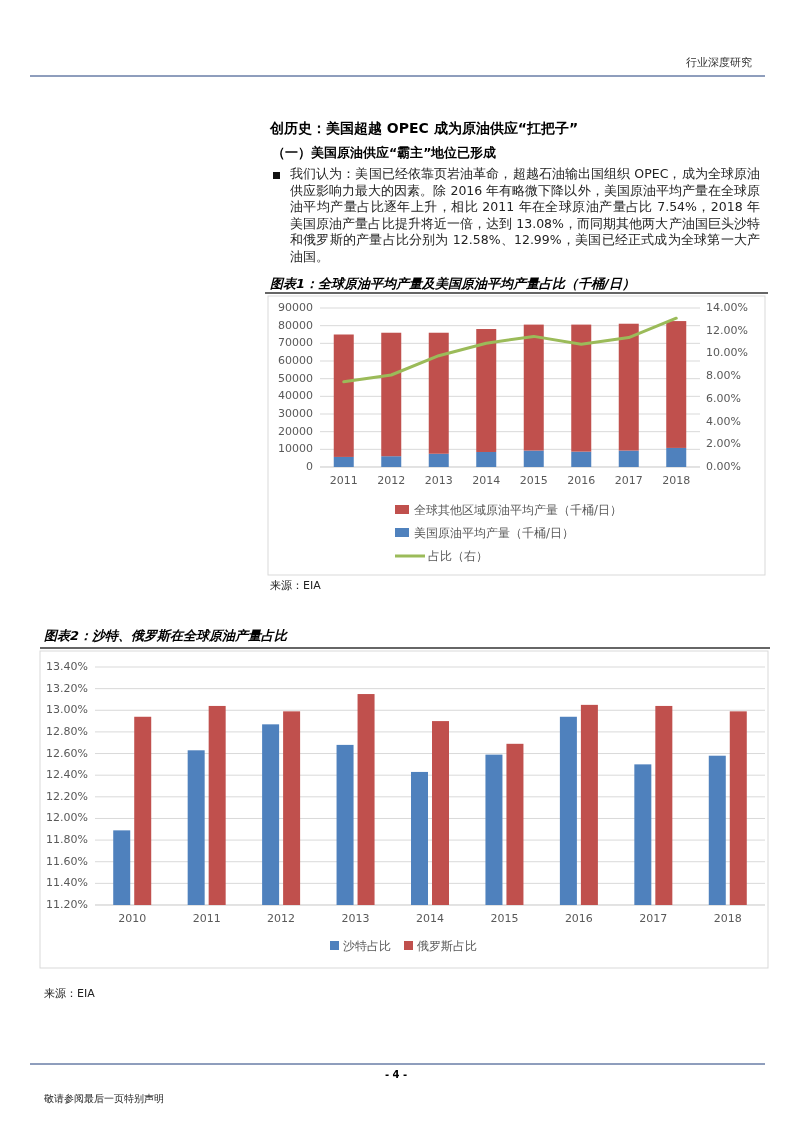 This screenshot has height=1122, width=793. Describe the element at coordinates (67, 753) in the screenshot. I see `y-tick-label: 12.60%` at that location.